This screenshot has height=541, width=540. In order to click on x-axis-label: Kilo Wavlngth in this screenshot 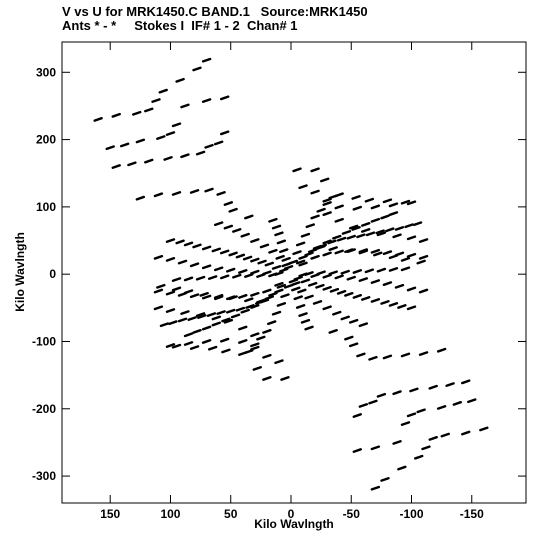, I will do `click(294, 524)`.